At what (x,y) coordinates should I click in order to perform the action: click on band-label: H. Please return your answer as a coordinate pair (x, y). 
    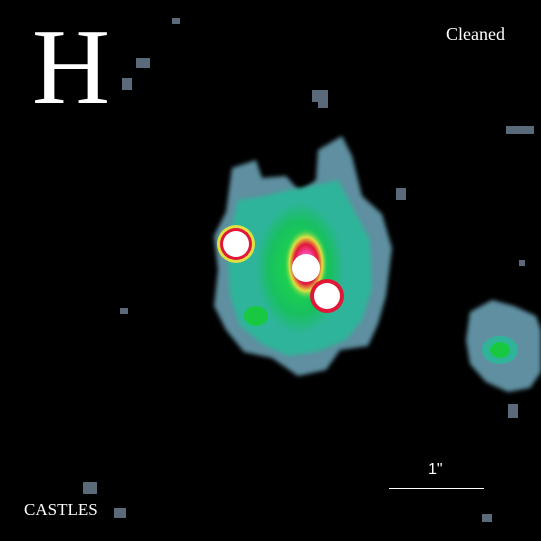
    Looking at the image, I should click on (71, 67).